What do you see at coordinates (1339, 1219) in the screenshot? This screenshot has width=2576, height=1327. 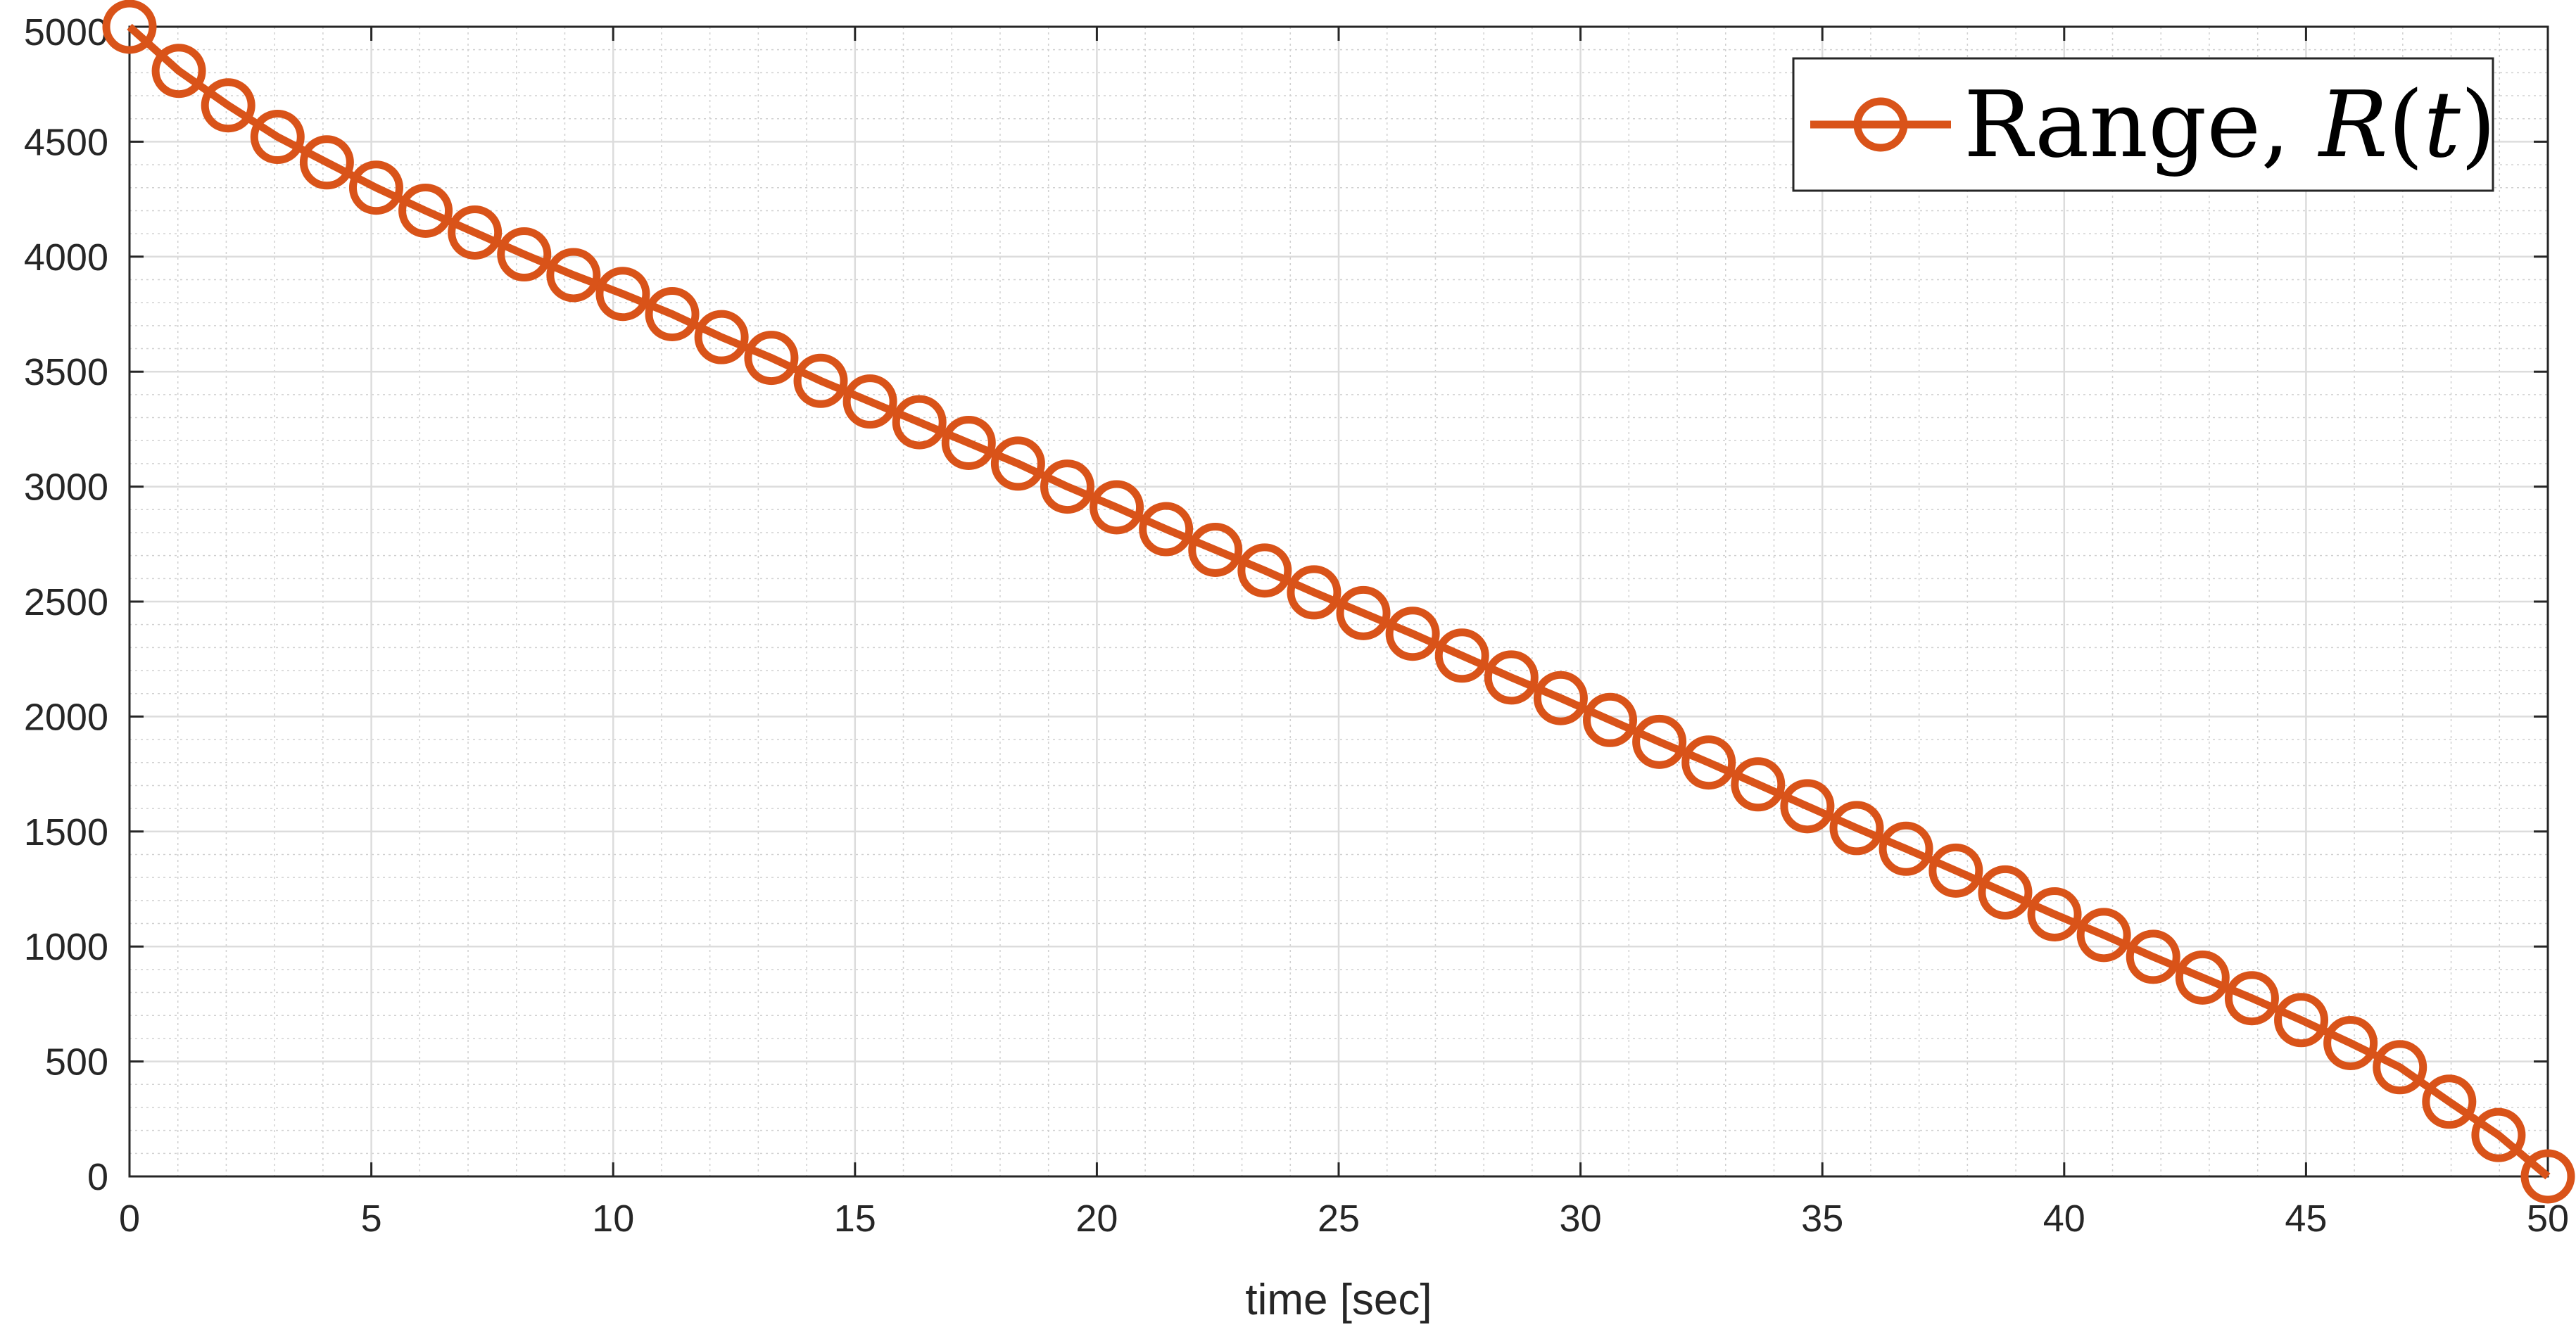 I see `x-tick-label: 25` at bounding box center [1339, 1219].